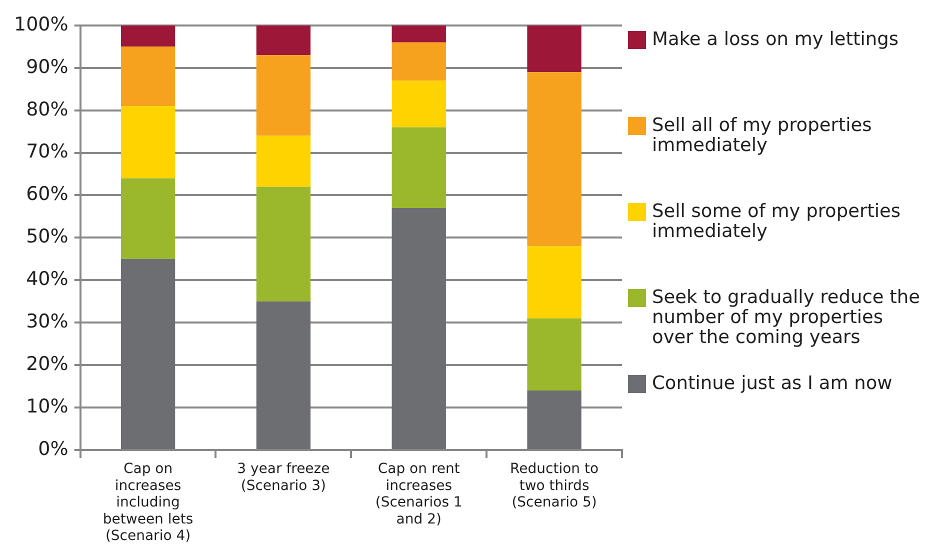 The width and height of the screenshot is (945, 557). What do you see at coordinates (777, 221) in the screenshot?
I see `legend-label: Sell some of my properties immediately` at bounding box center [777, 221].